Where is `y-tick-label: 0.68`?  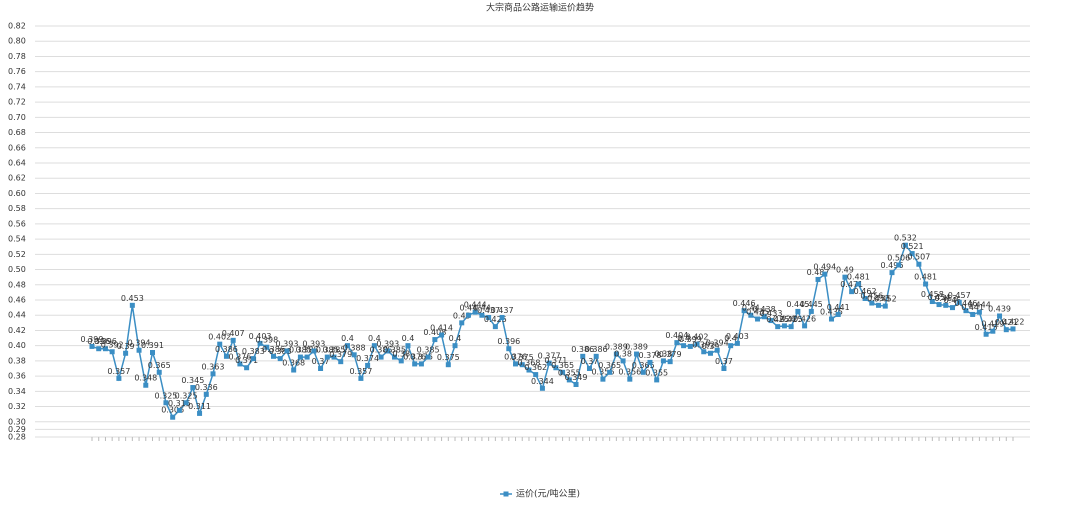
y-tick-label: 0.68 is located at coordinates (17, 132).